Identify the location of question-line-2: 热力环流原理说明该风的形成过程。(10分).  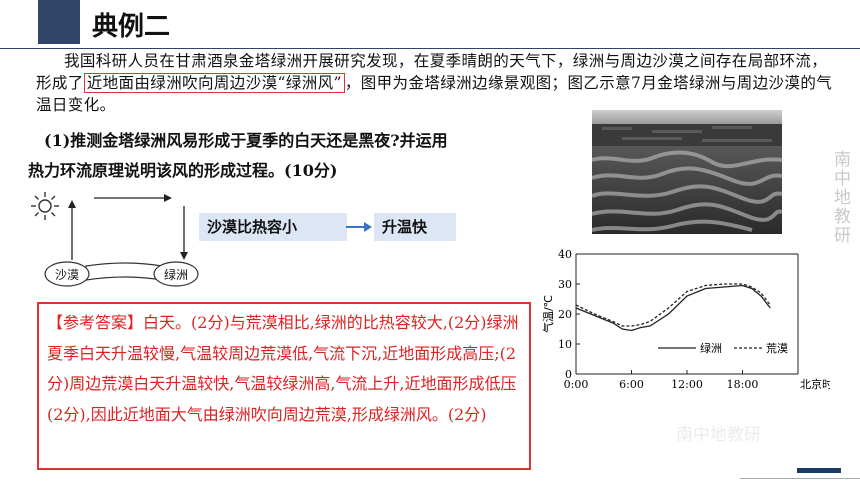
(183, 170).